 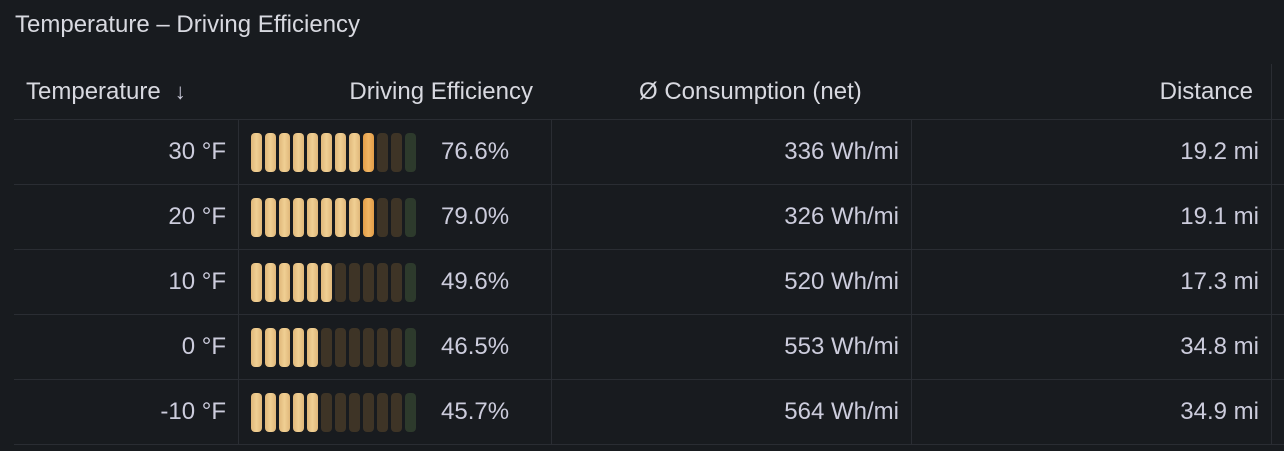 What do you see at coordinates (1091, 282) in the screenshot?
I see `distance-cell: 17.3 mi` at bounding box center [1091, 282].